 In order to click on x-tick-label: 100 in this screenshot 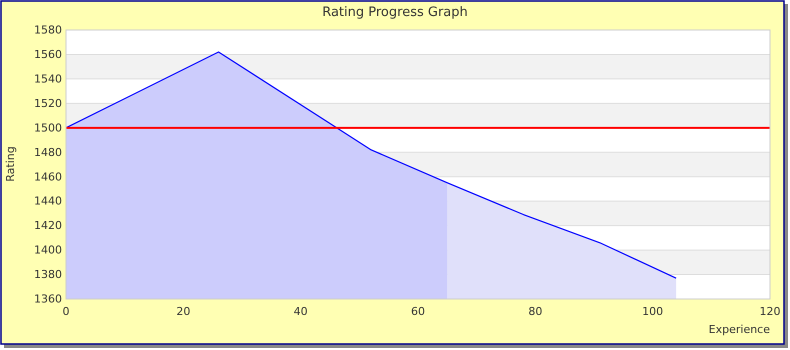, I will do `click(653, 311)`.